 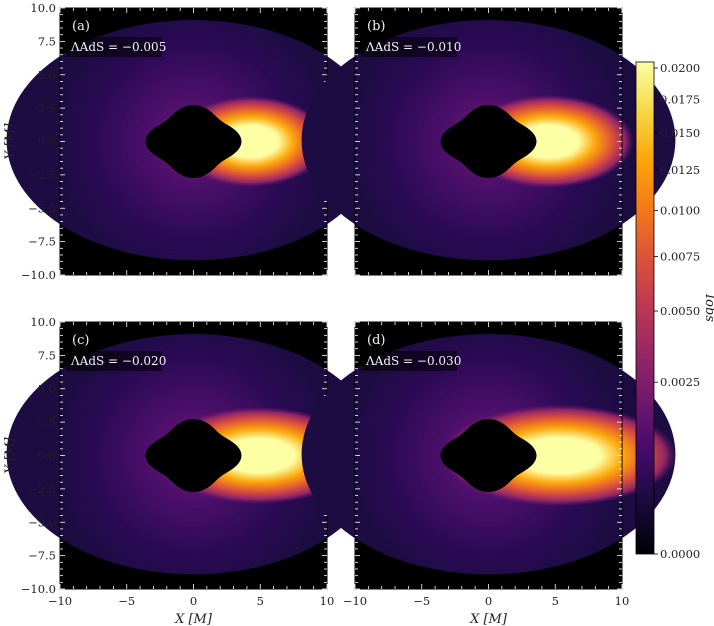 I want to click on panel-tag: (d), so click(x=376, y=340).